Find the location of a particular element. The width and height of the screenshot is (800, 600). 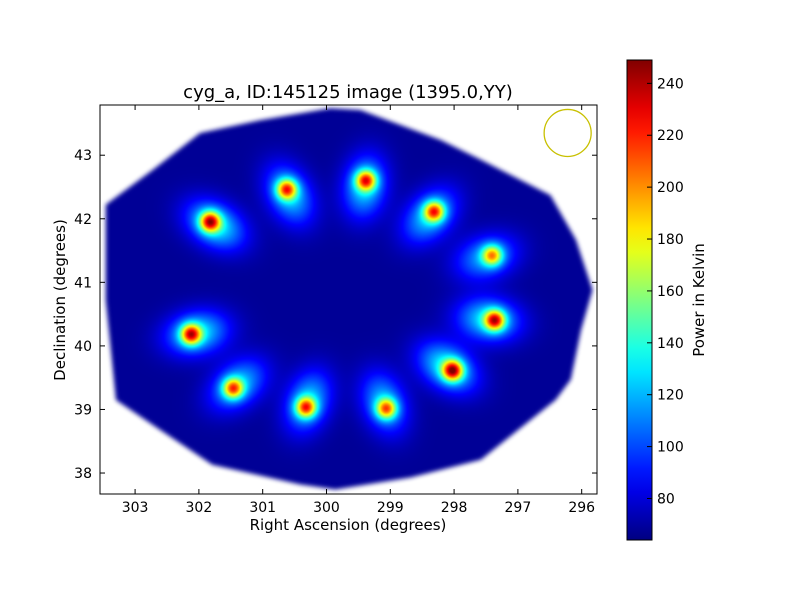

colorbar-tick-label: 180 is located at coordinates (670, 240).